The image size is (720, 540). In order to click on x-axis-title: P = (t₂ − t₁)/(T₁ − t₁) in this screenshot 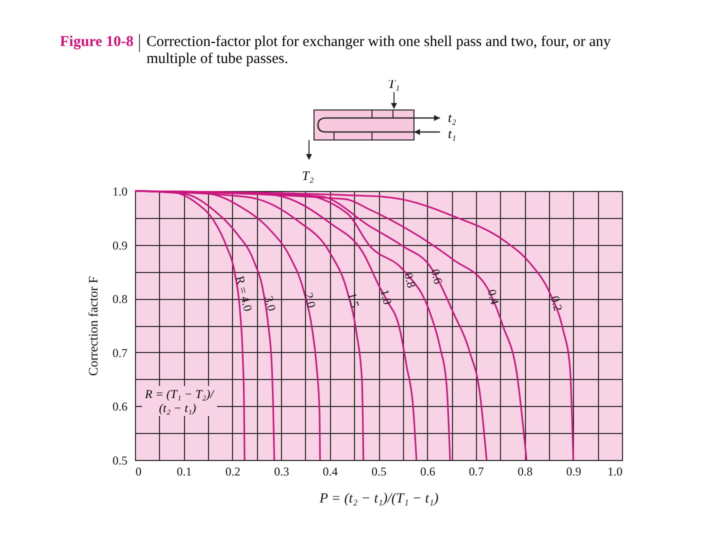, I will do `click(378, 499)`.